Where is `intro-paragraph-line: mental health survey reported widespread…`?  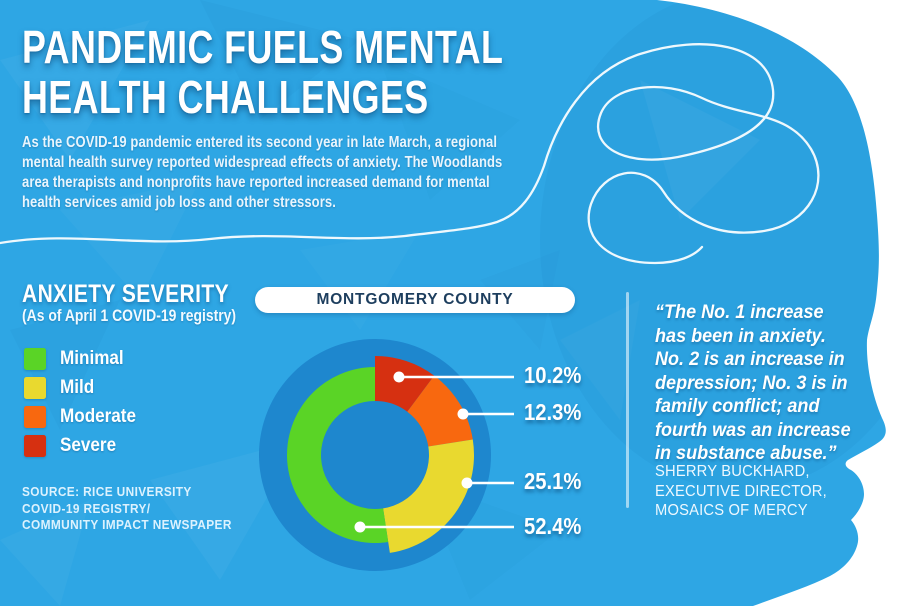
intro-paragraph-line: mental health survey reported widespread… is located at coordinates (262, 162).